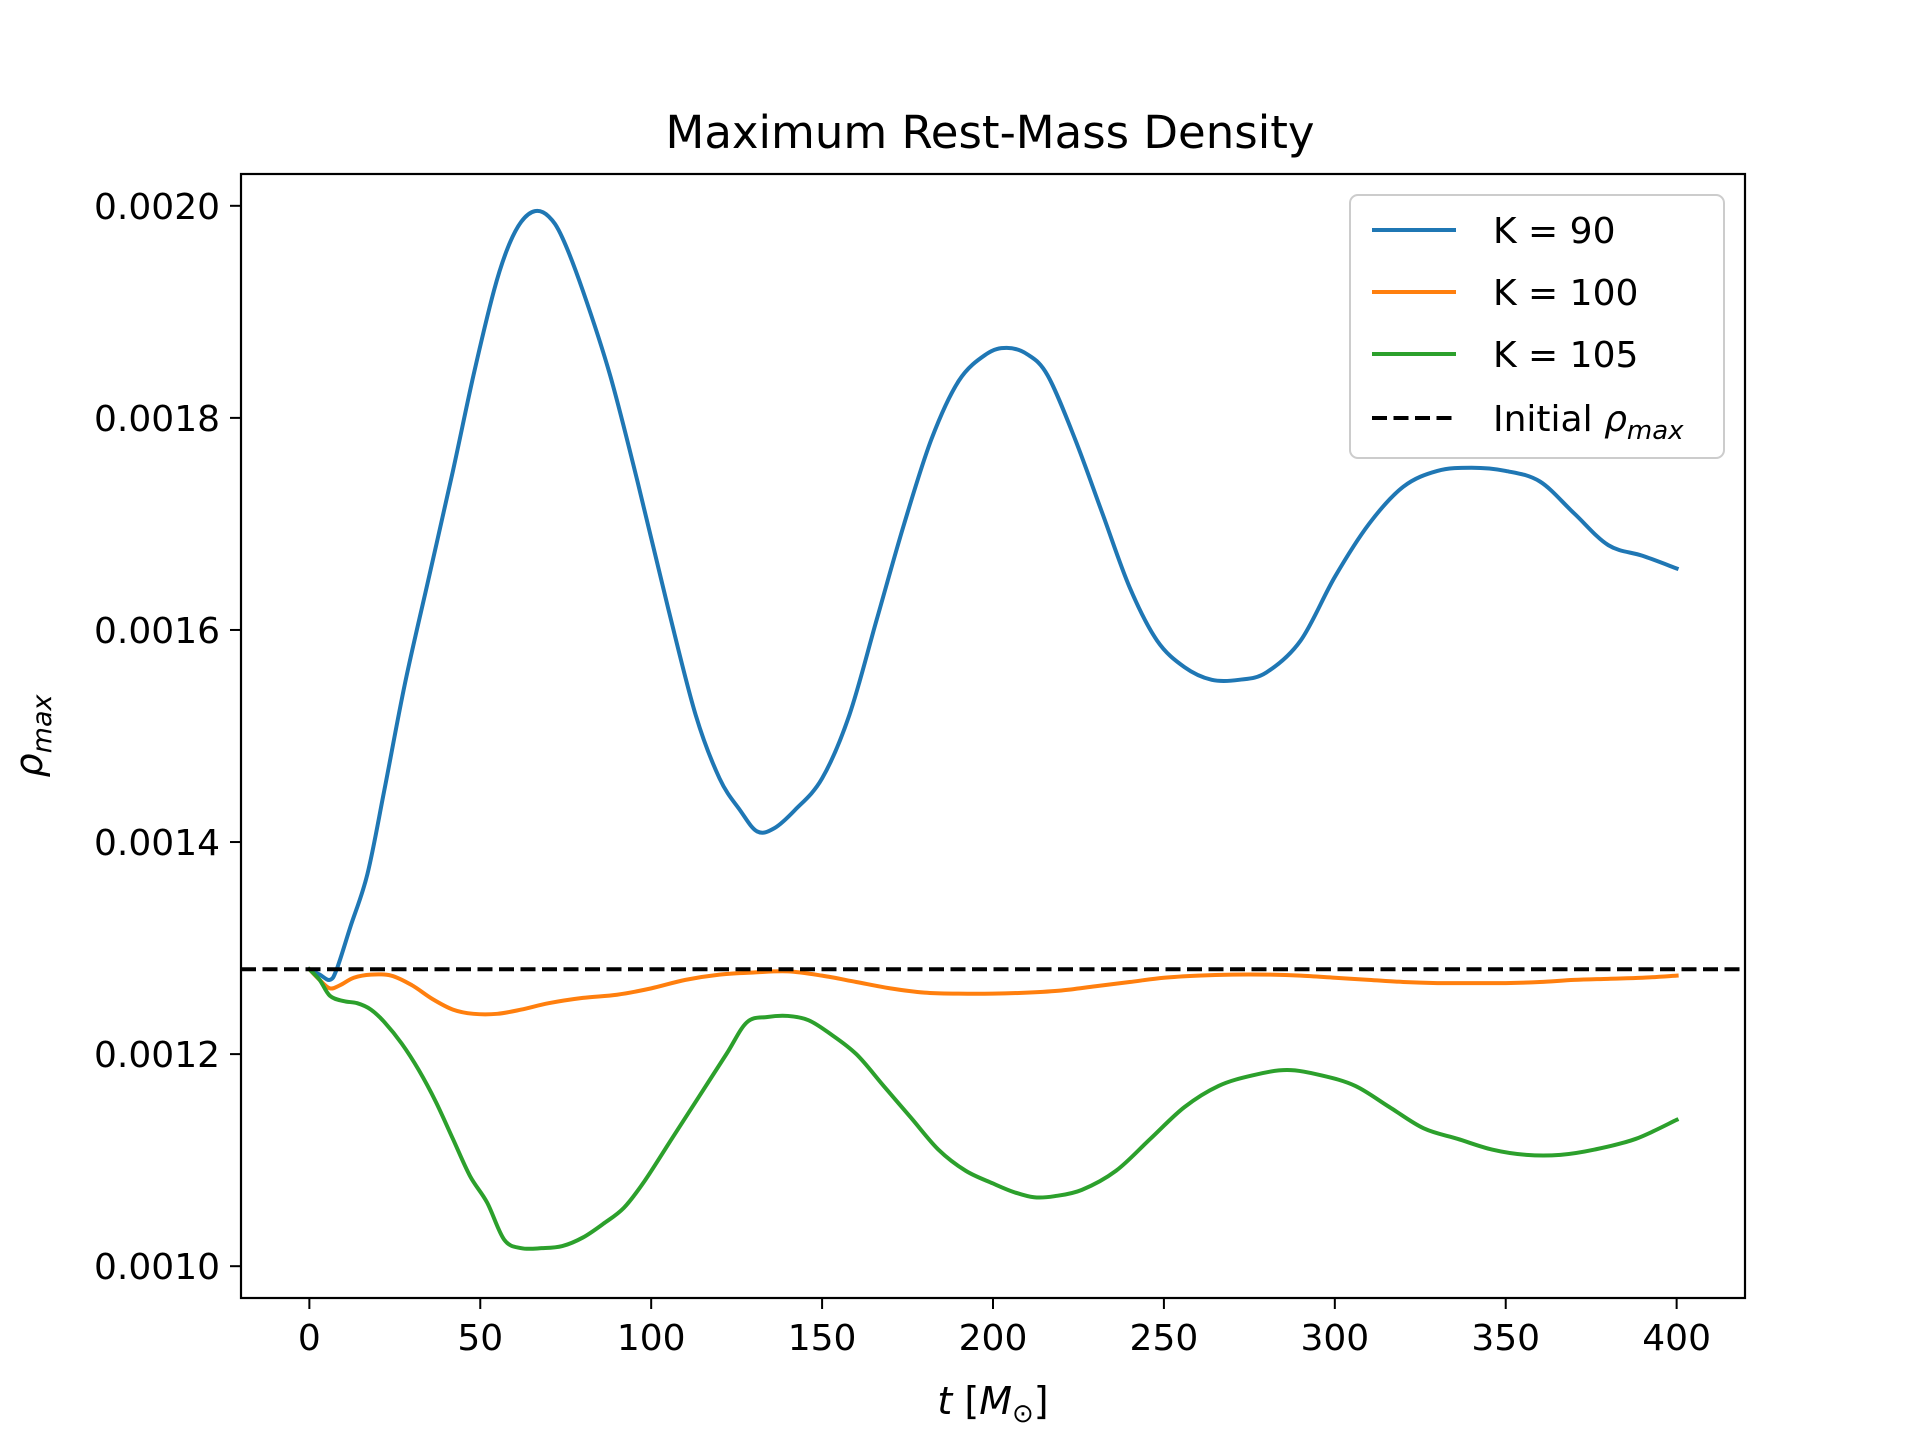 Image resolution: width=1920 pixels, height=1445 pixels. I want to click on x-axis-title: t [M⊙], so click(992, 1404).